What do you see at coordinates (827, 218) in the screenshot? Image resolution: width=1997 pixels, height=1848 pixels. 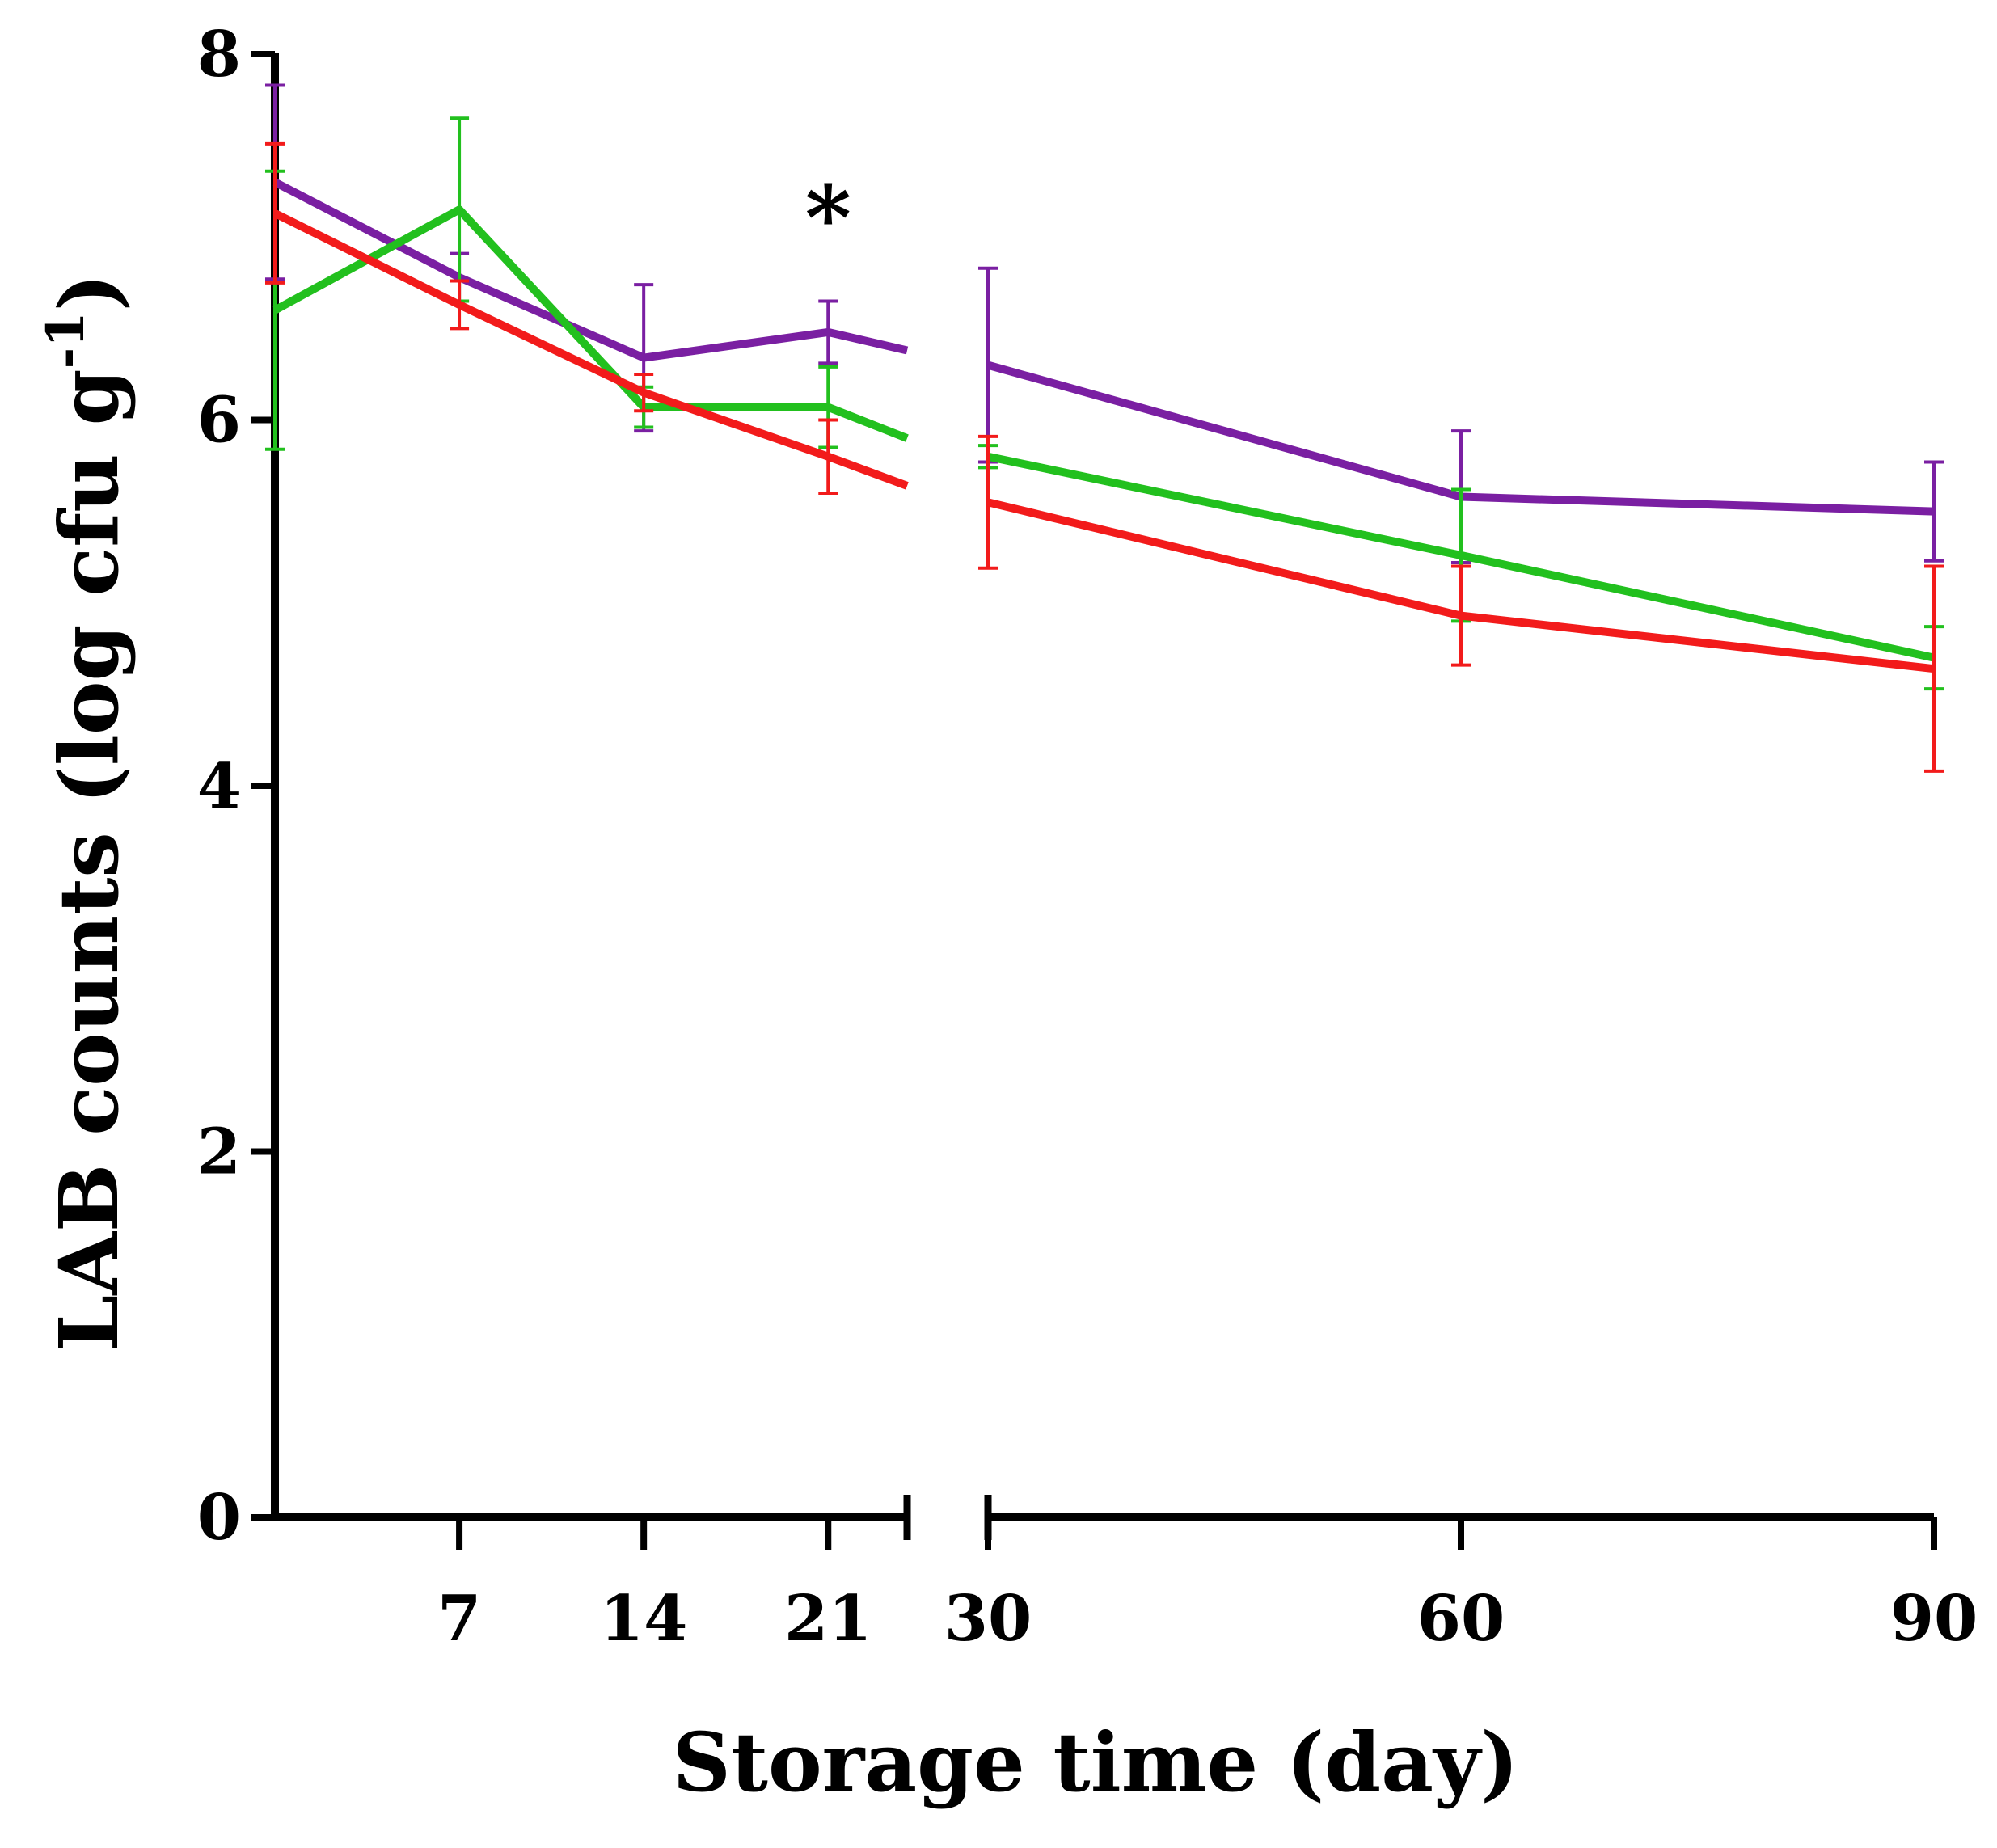 I see `significance-asterisk: *` at bounding box center [827, 218].